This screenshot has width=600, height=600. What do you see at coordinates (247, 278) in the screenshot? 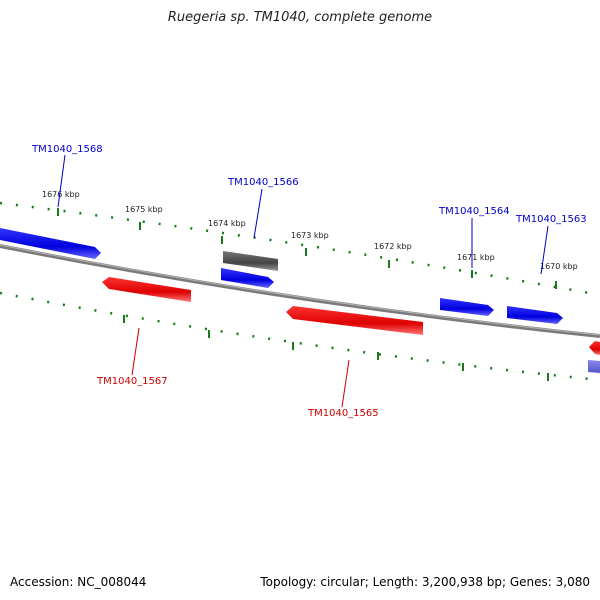
I see `gene-arrow-1566-plus` at bounding box center [247, 278].